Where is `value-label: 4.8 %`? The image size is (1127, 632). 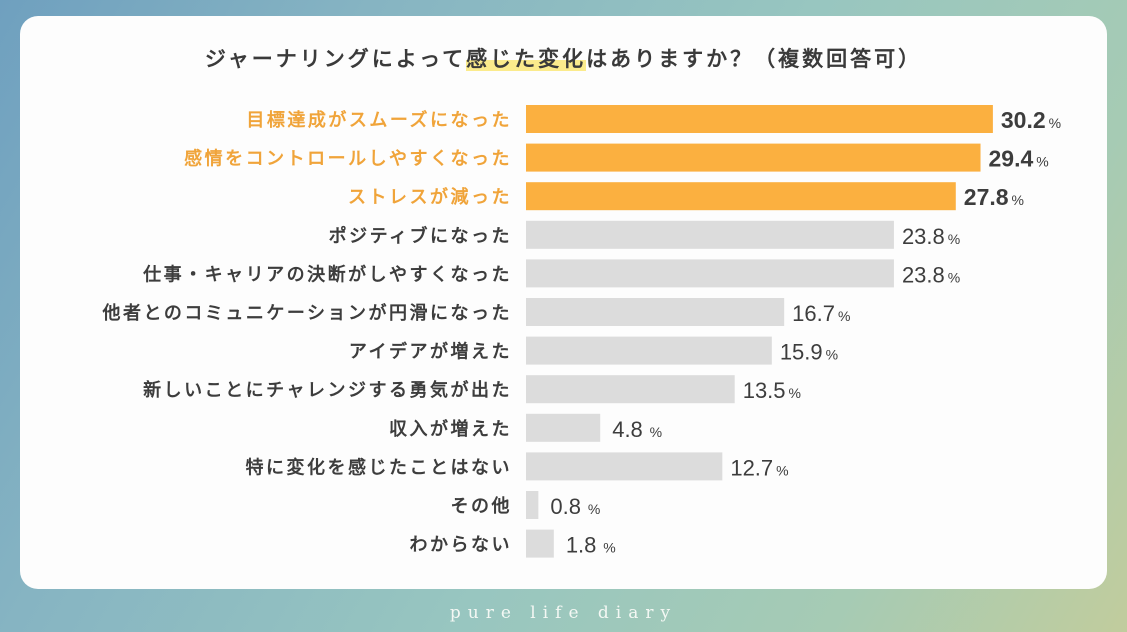 value-label: 4.8 % is located at coordinates (637, 429).